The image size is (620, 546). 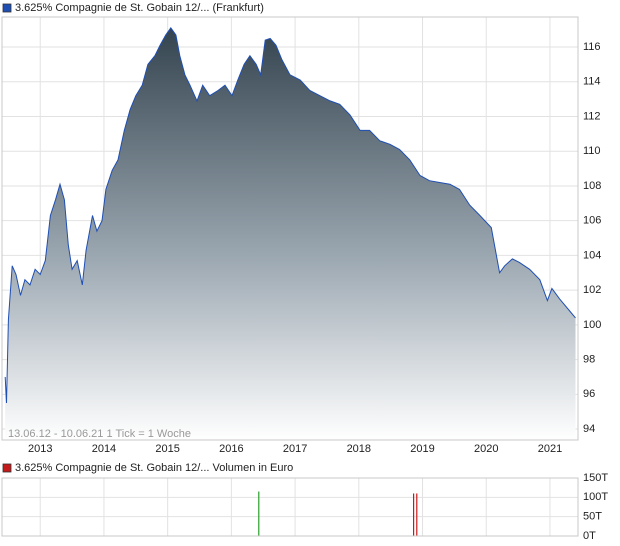 What do you see at coordinates (592, 151) in the screenshot?
I see `y-tick-label: 110` at bounding box center [592, 151].